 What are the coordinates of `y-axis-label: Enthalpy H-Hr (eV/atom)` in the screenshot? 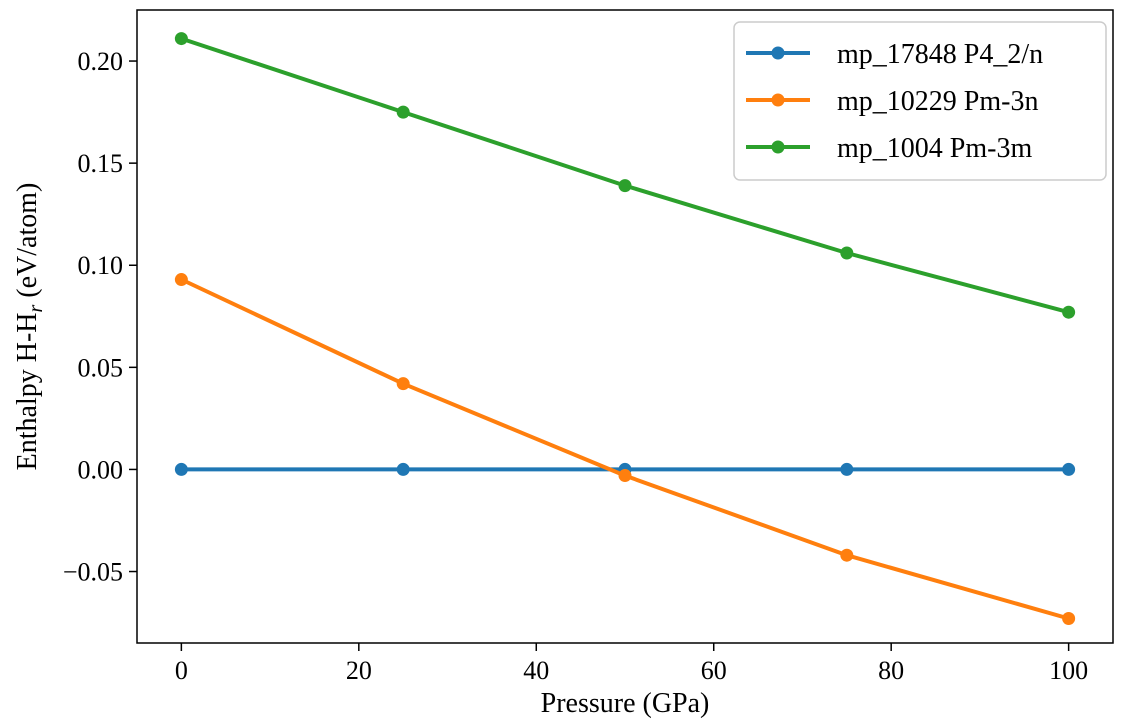 It's located at (29, 327).